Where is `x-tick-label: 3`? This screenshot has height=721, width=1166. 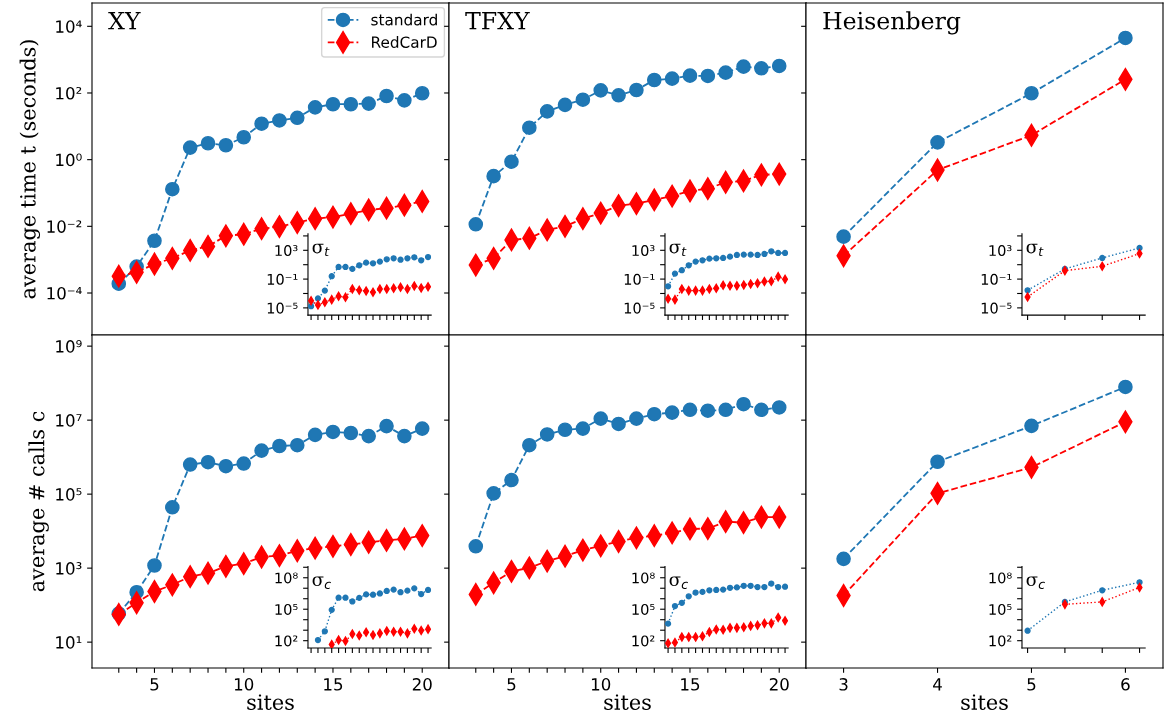
x-tick-label: 3 is located at coordinates (843, 684).